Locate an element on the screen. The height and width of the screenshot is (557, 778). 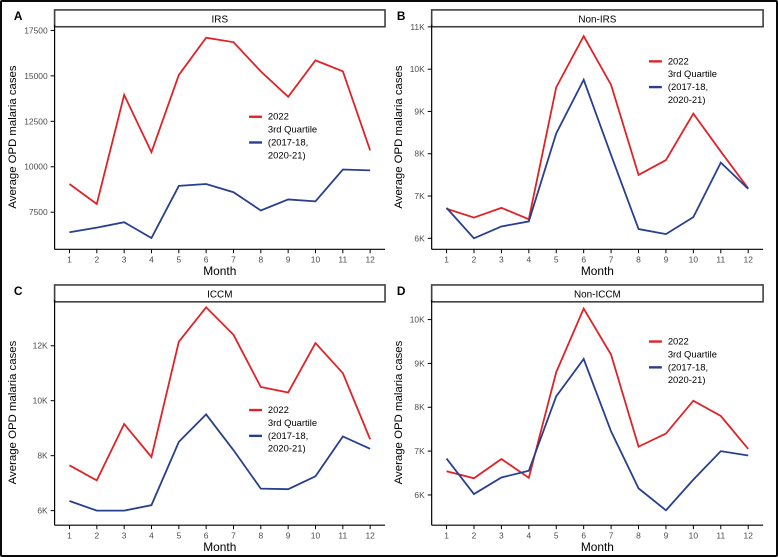
y-tick-label: 9K is located at coordinates (419, 363).